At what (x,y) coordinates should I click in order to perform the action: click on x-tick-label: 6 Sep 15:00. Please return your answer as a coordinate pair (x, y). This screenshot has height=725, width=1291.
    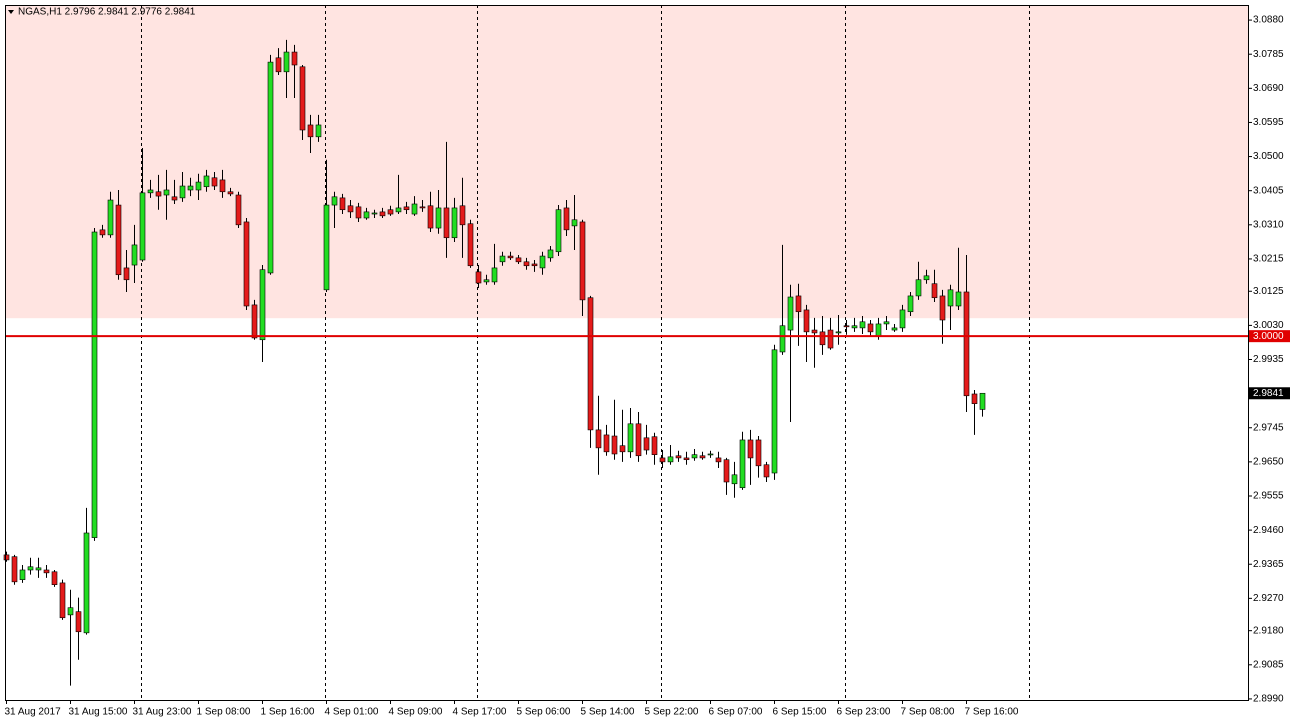
    Looking at the image, I should click on (800, 712).